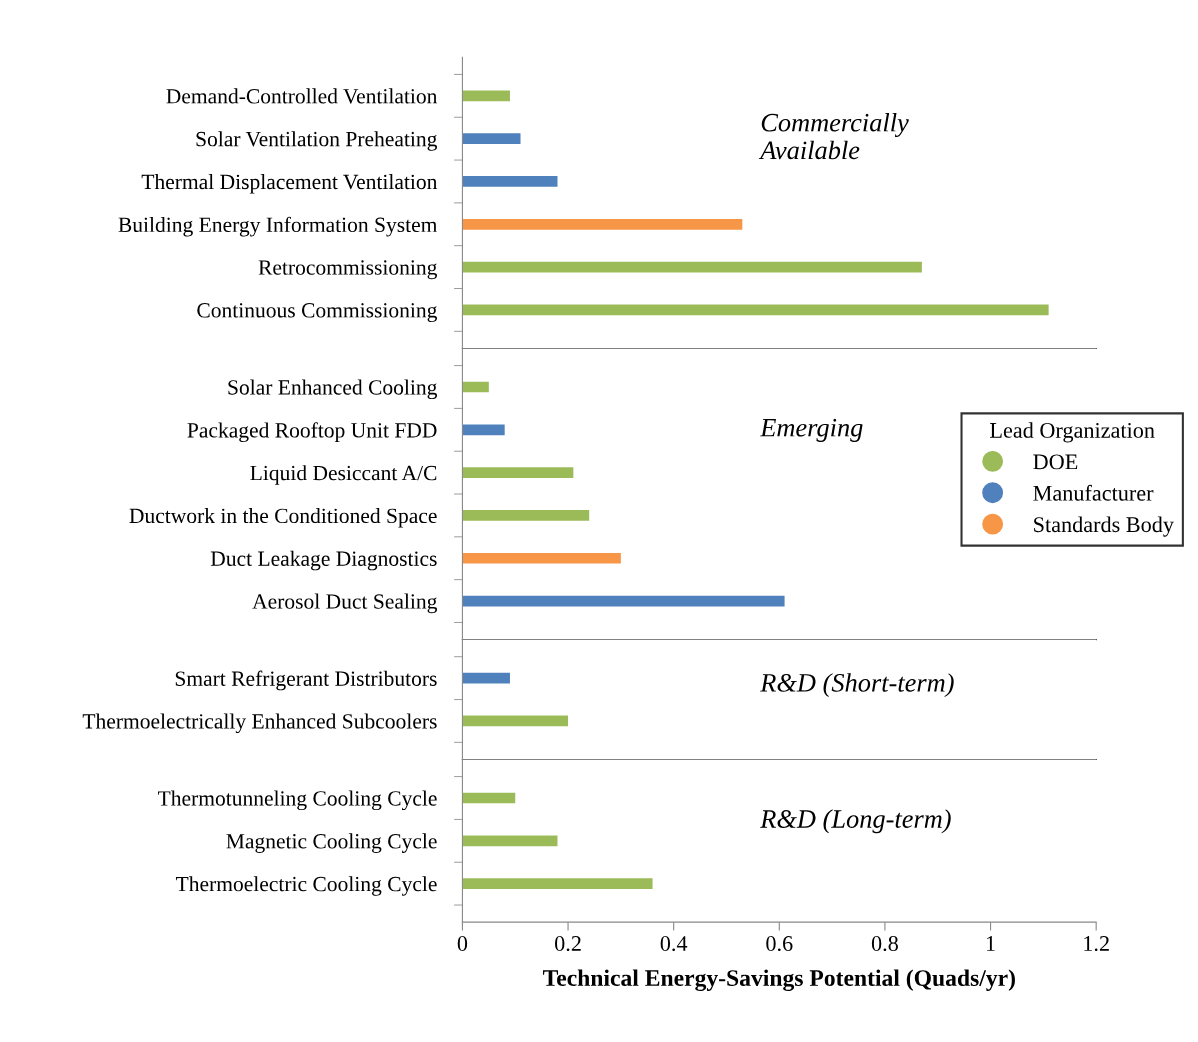 Image resolution: width=1198 pixels, height=1042 pixels. Describe the element at coordinates (990, 943) in the screenshot. I see `x-tick-label: 1` at that location.